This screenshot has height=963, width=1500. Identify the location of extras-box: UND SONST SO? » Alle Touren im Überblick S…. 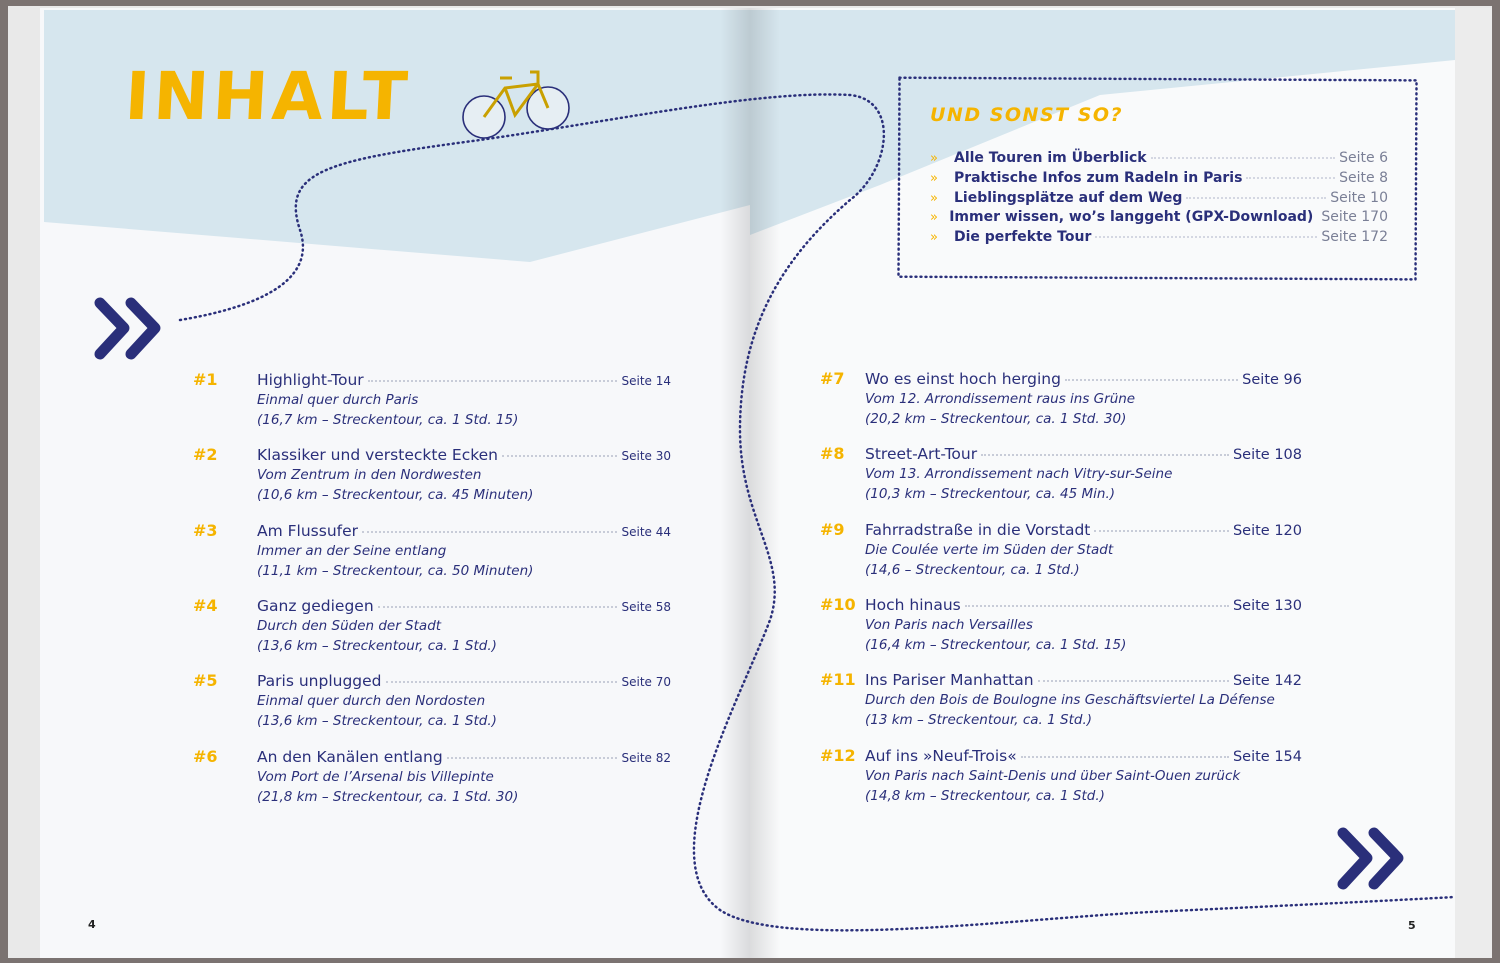
(1157, 178).